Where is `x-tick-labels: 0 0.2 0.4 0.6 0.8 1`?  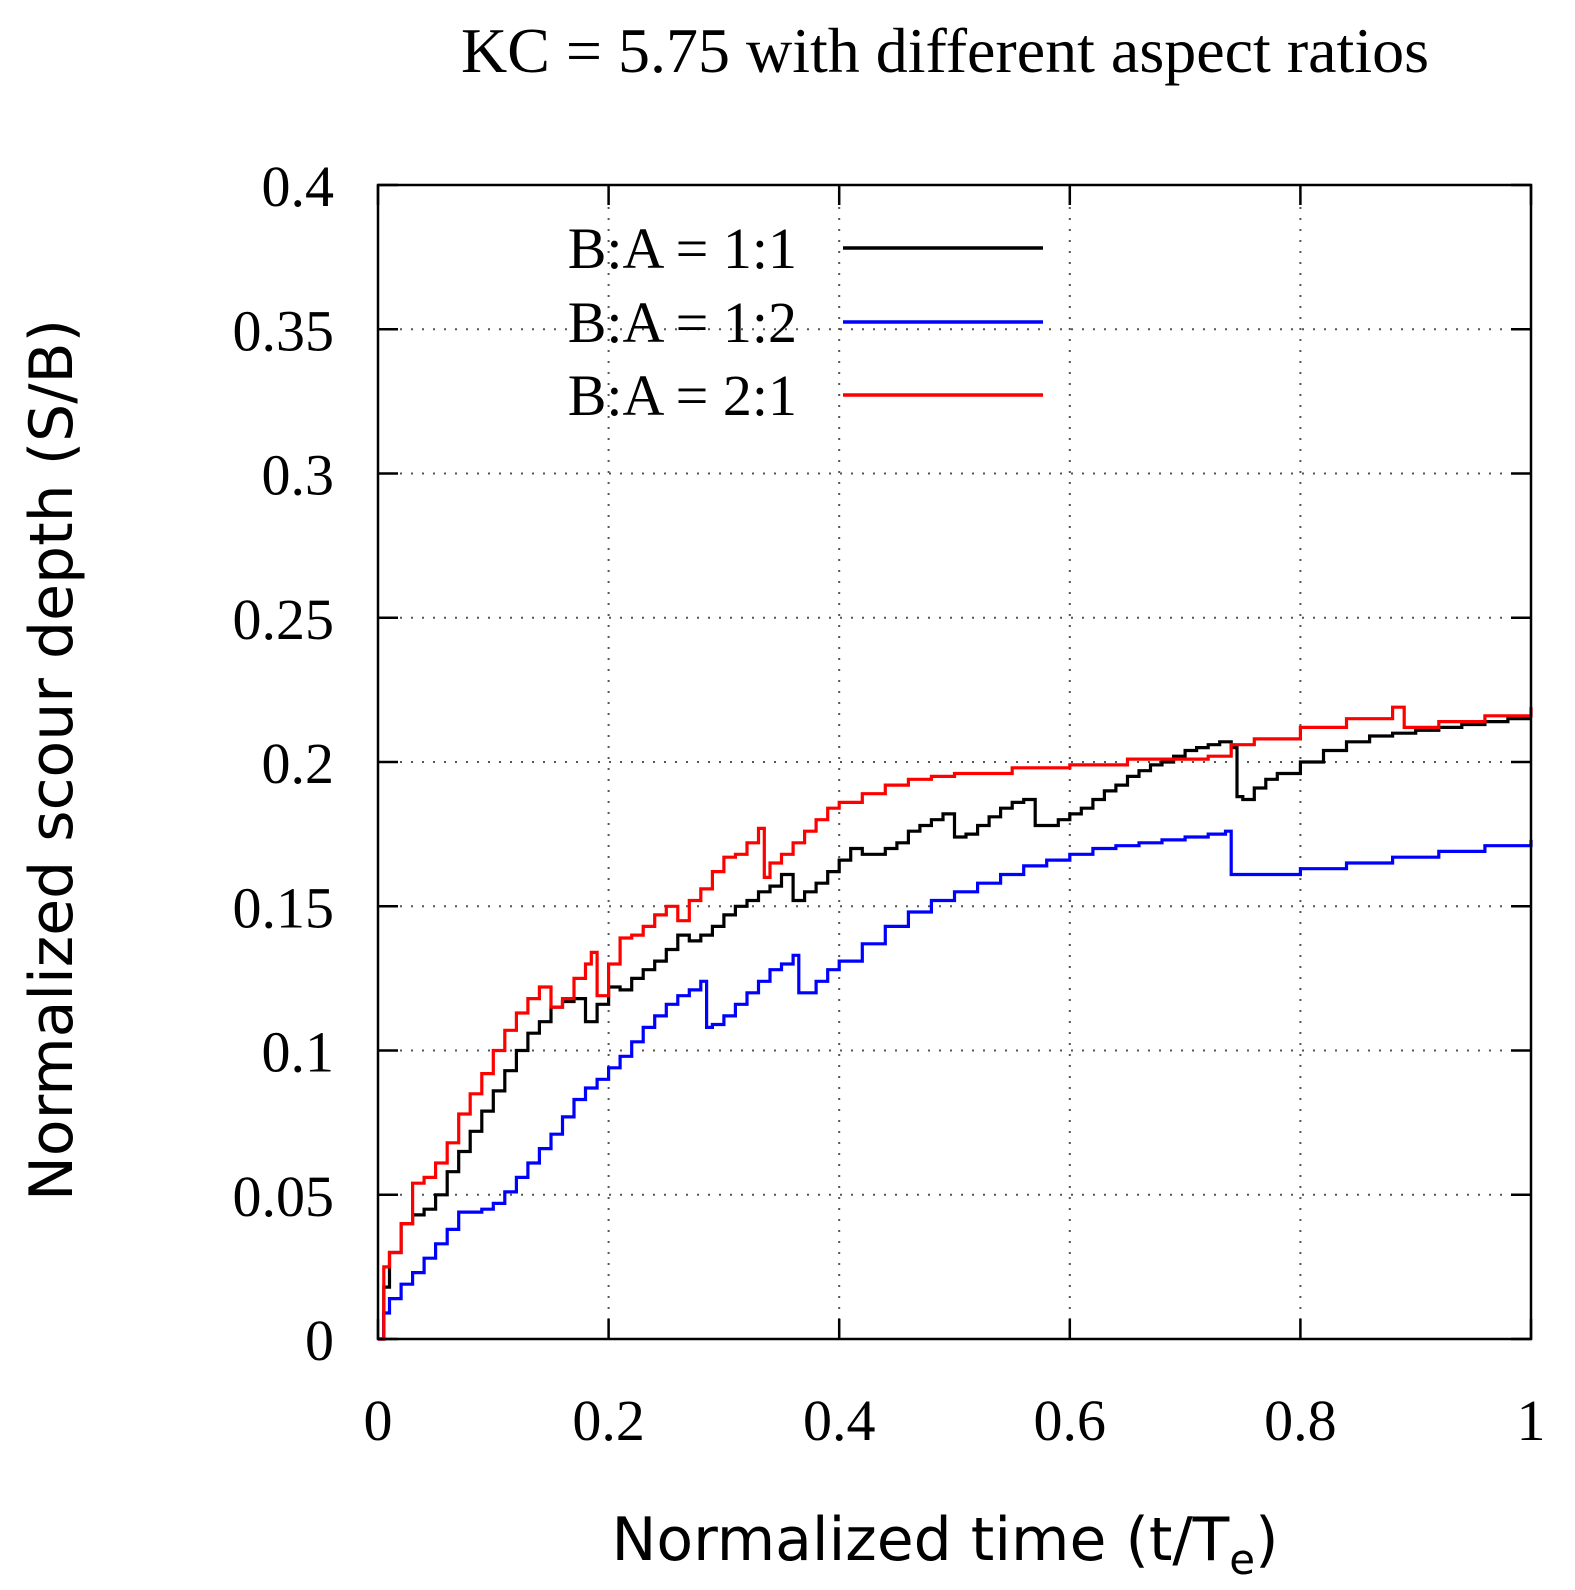 x-tick-labels: 0 0.2 0.4 0.6 0.8 1 is located at coordinates (955, 1420).